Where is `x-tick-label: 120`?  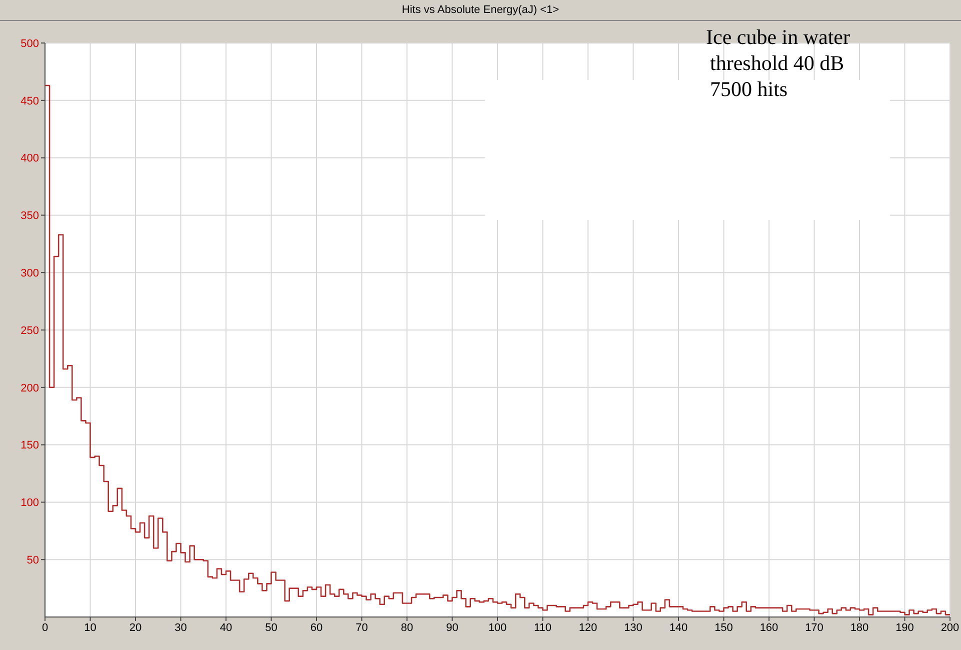 x-tick-label: 120 is located at coordinates (588, 628).